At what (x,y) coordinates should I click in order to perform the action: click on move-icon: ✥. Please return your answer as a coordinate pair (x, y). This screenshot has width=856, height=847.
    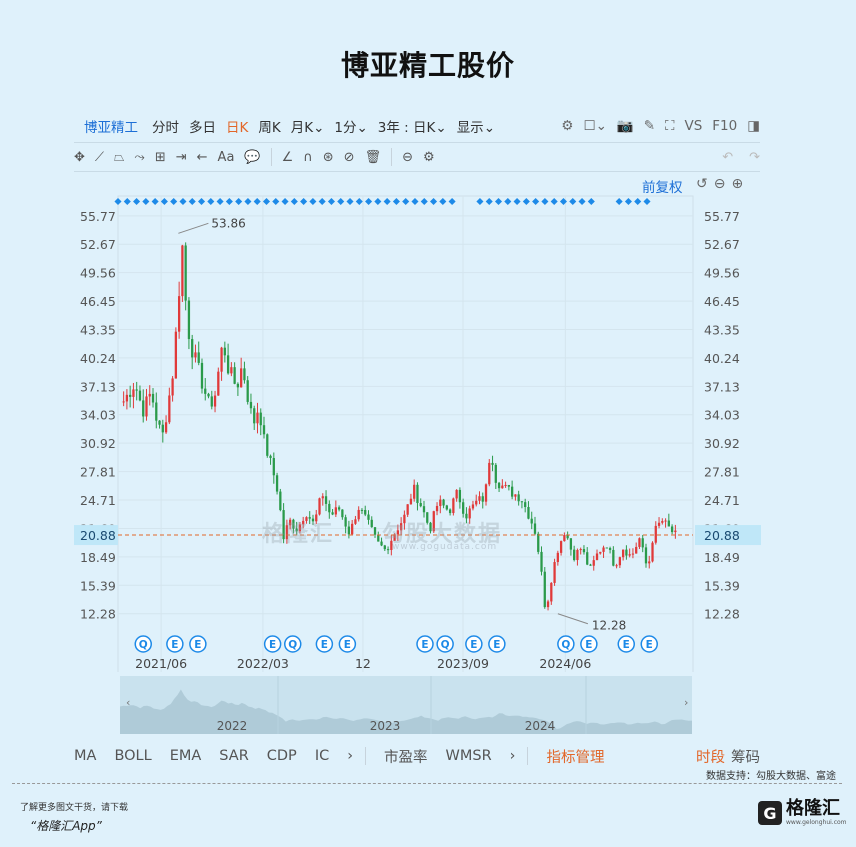
    Looking at the image, I should click on (79, 157).